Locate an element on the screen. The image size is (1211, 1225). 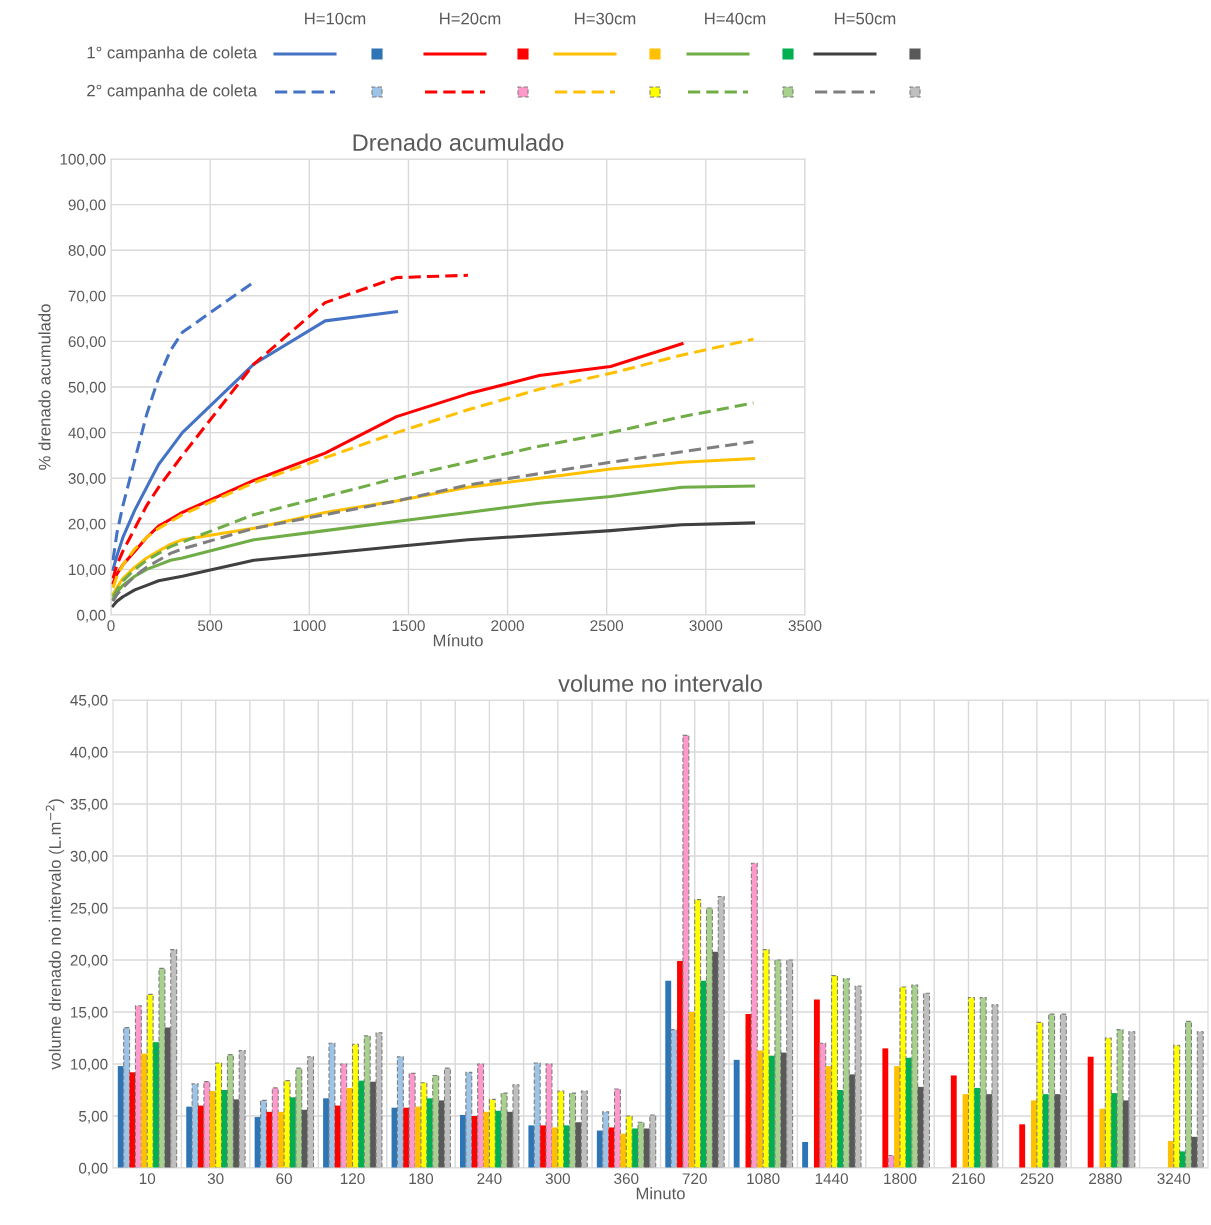
y-tick-label: 30,00 is located at coordinates (87, 479).